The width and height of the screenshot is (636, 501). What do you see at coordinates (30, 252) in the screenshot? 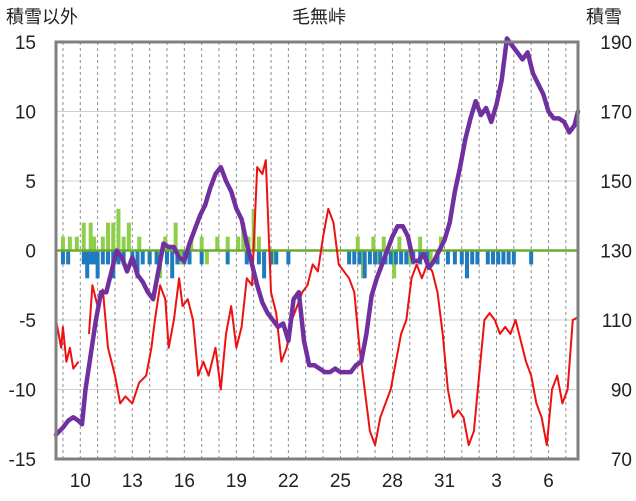
I see `left-tick-label: 0` at bounding box center [30, 252].